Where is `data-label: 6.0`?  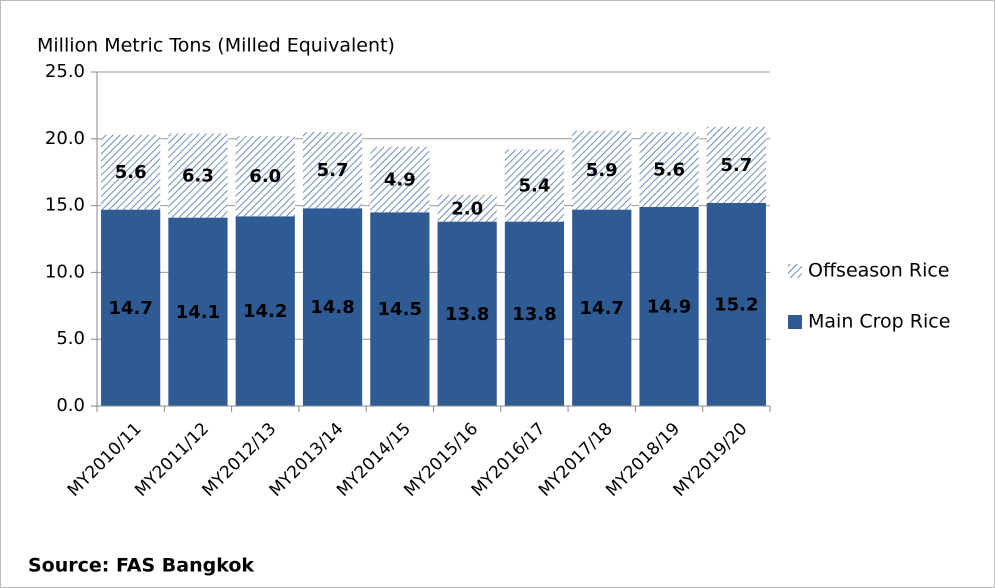 data-label: 6.0 is located at coordinates (265, 176).